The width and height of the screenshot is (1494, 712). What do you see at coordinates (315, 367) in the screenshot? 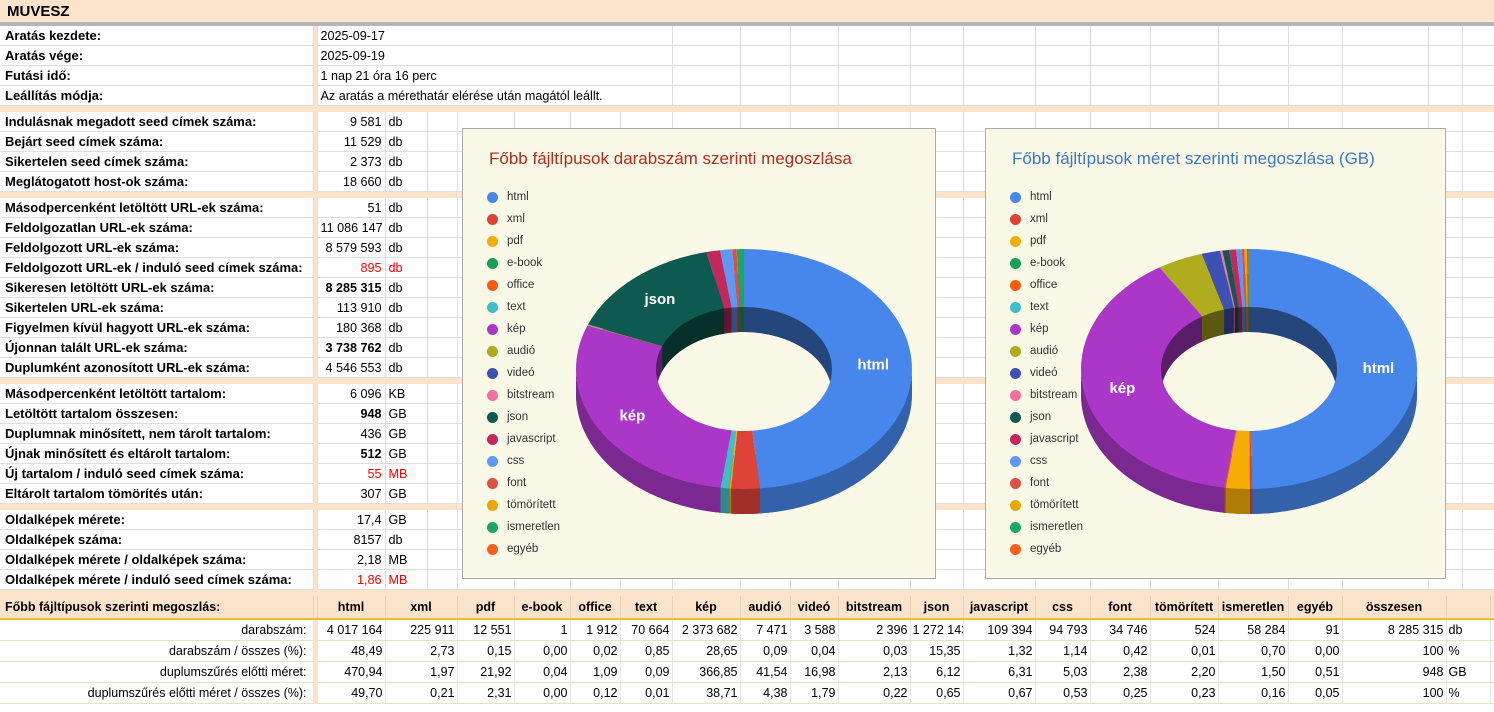
I see `peach-gutter` at bounding box center [315, 367].